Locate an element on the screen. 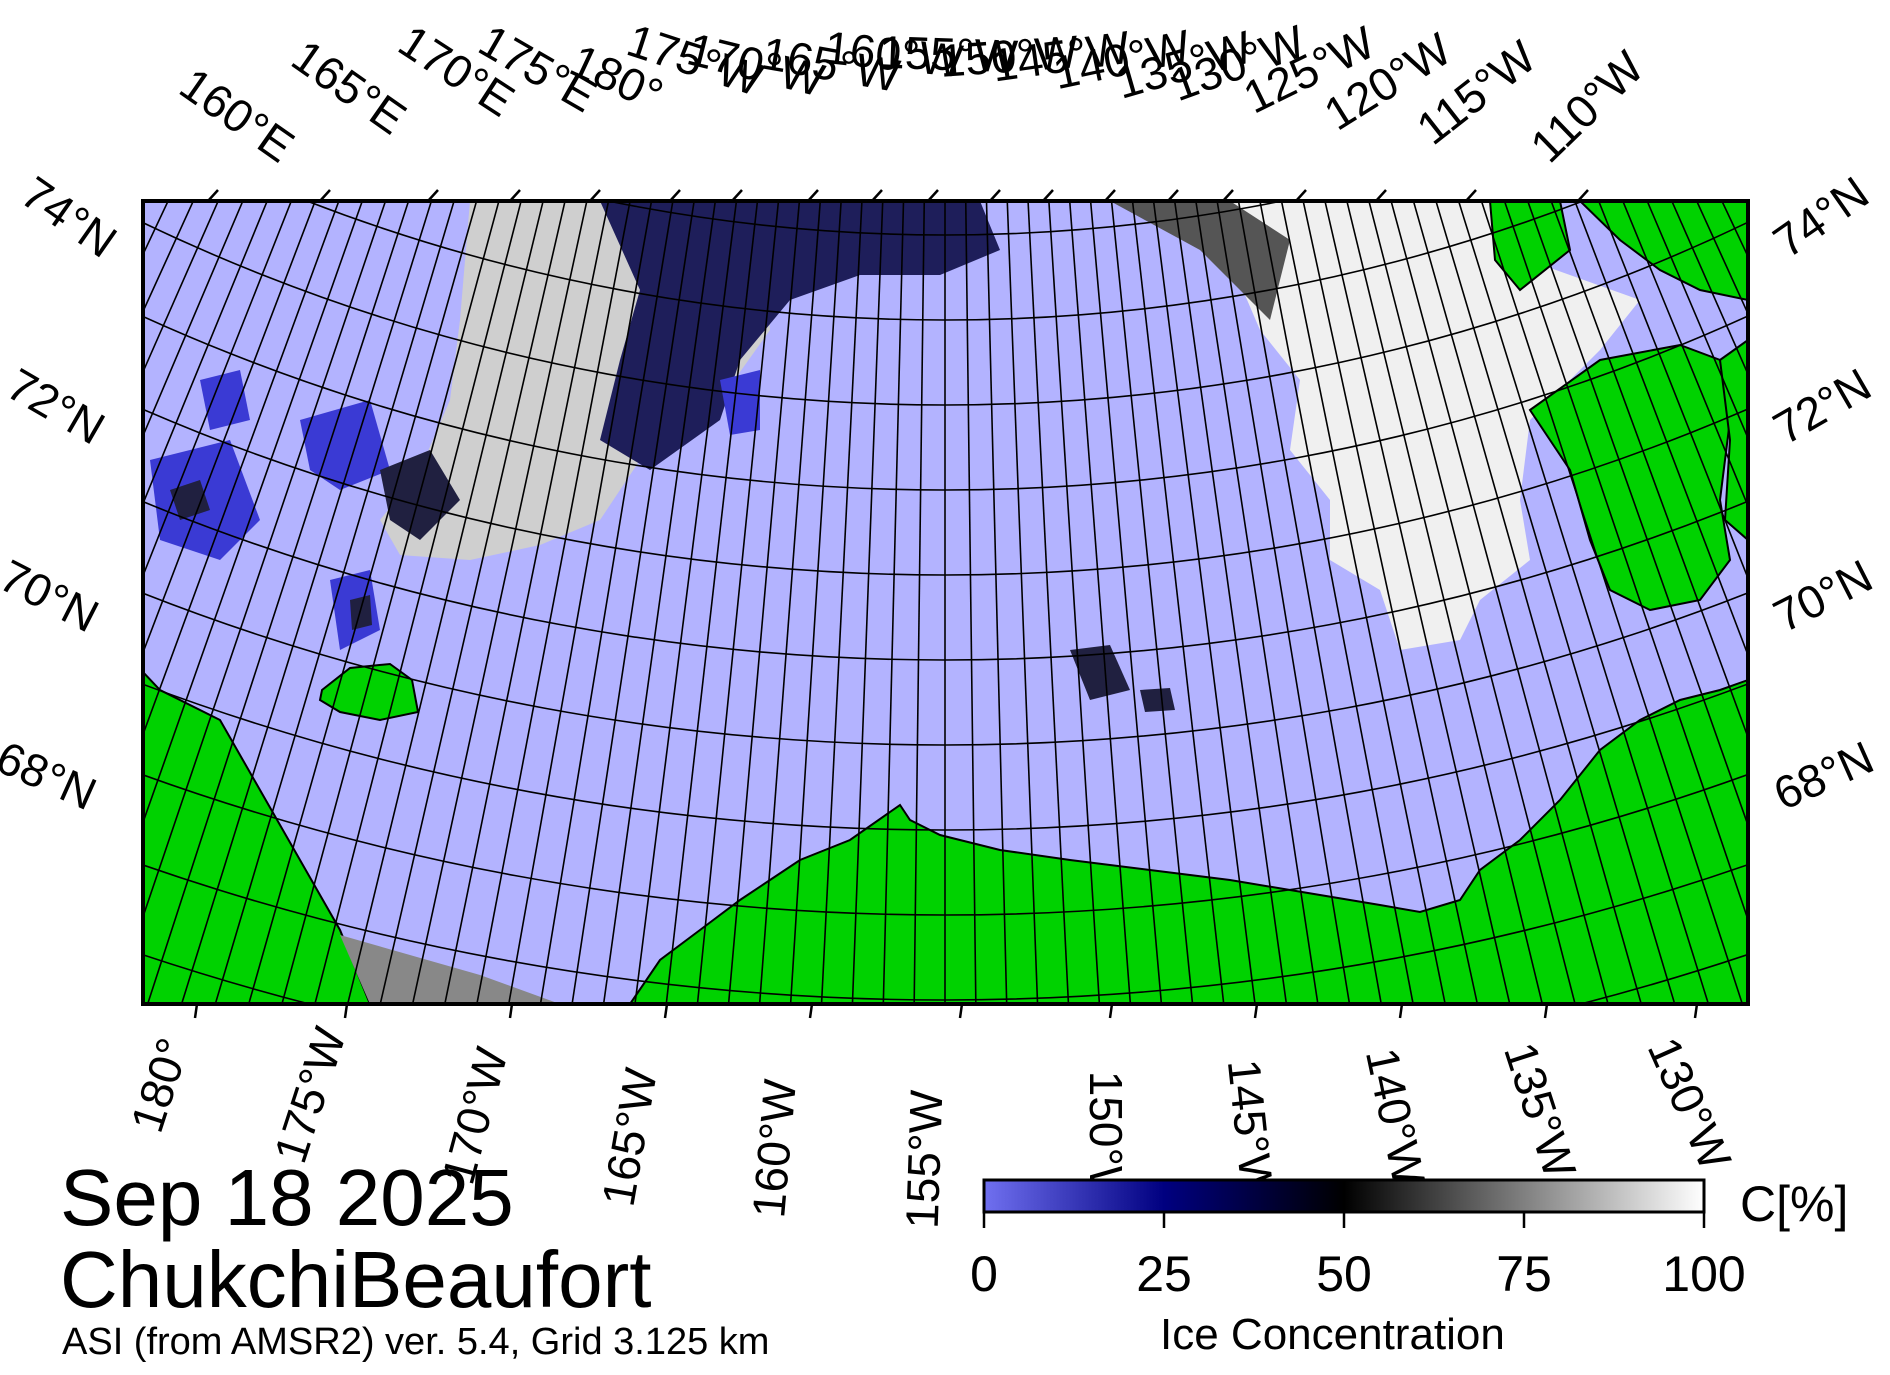  sea-ice-east-pack is located at coordinates (1375, 425).